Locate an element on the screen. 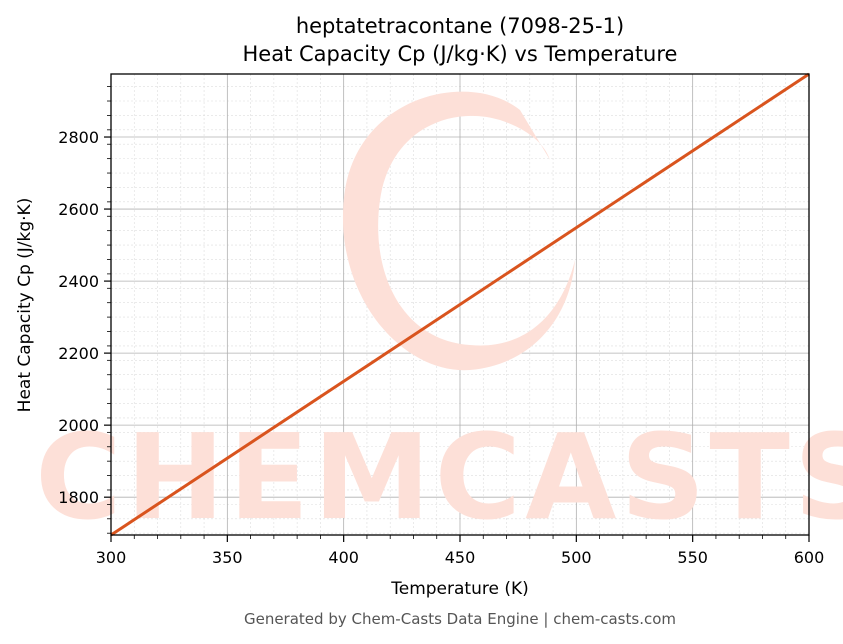 This screenshot has width=843, height=644. y-tick-label: 2200 is located at coordinates (78, 353).